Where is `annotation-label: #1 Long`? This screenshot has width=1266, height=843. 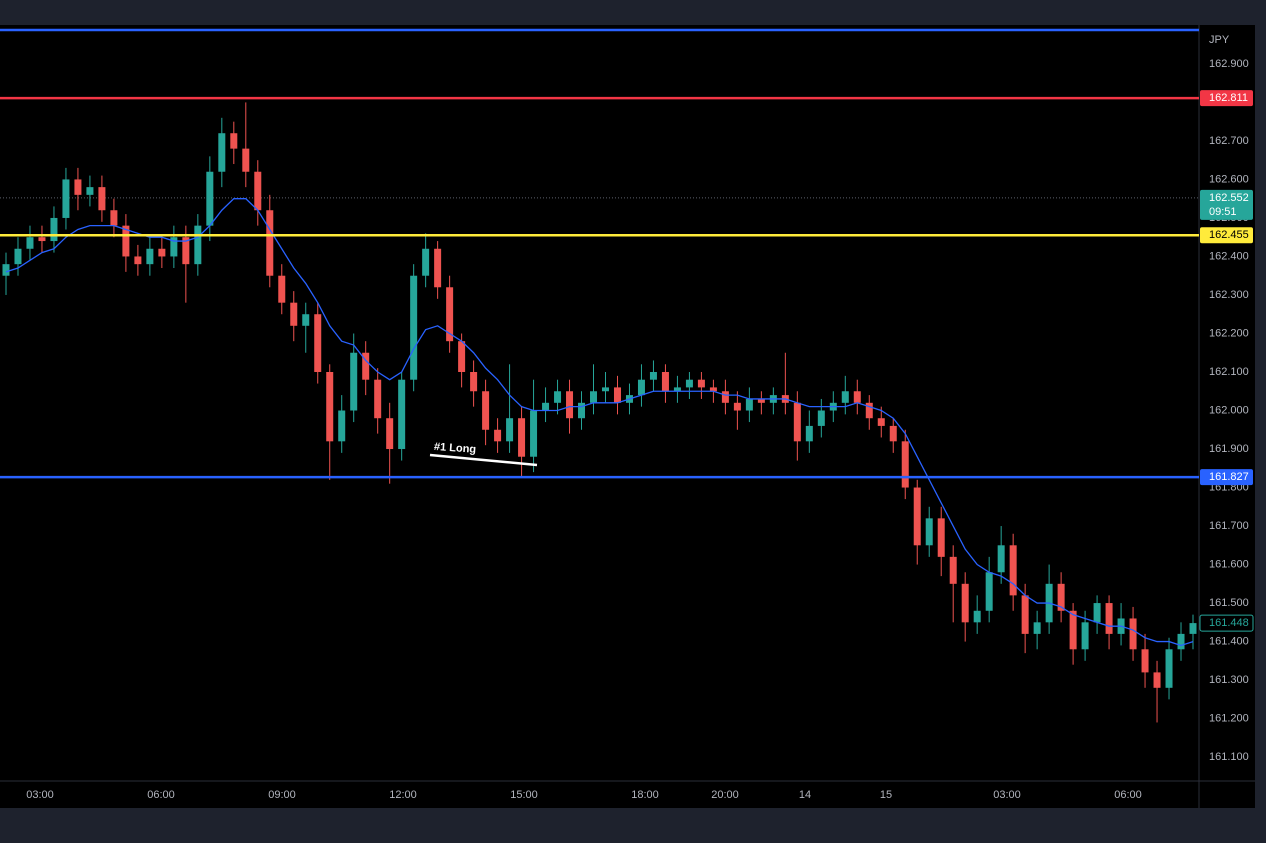
annotation-label: #1 Long is located at coordinates (455, 448).